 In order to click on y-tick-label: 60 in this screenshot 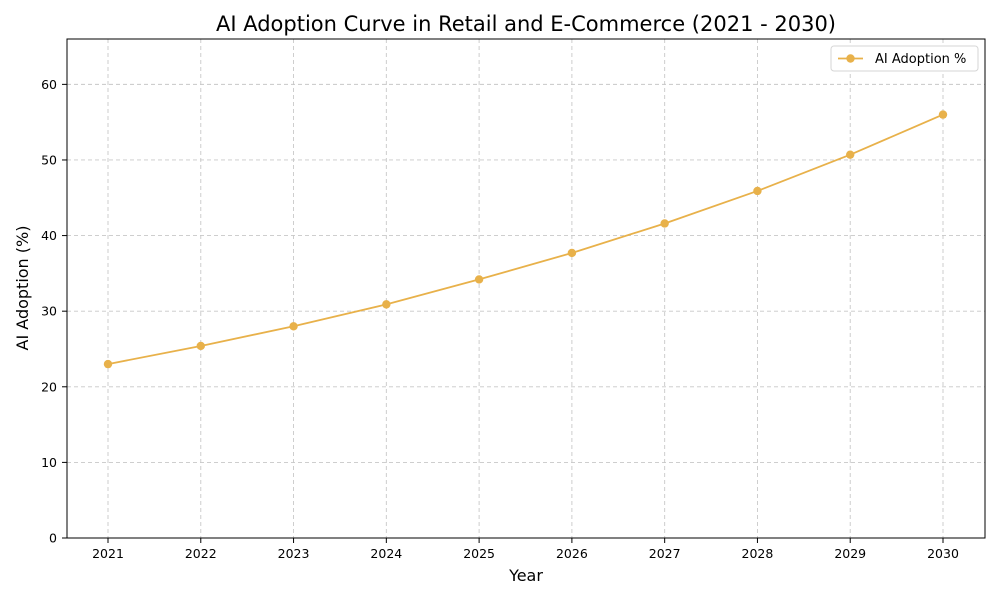, I will do `click(49, 84)`.